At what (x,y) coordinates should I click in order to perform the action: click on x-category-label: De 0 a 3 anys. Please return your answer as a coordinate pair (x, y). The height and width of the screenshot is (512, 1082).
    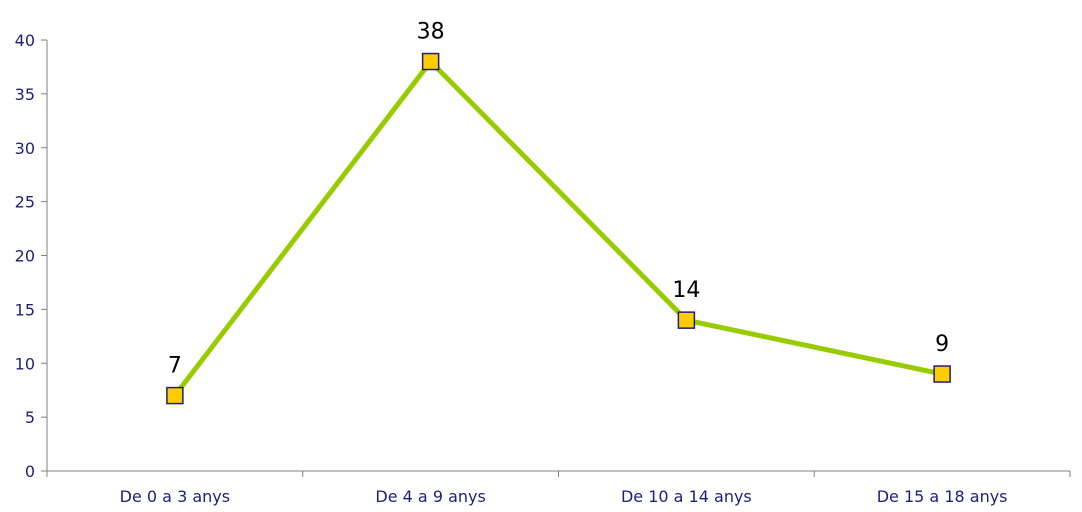
    Looking at the image, I should click on (175, 496).